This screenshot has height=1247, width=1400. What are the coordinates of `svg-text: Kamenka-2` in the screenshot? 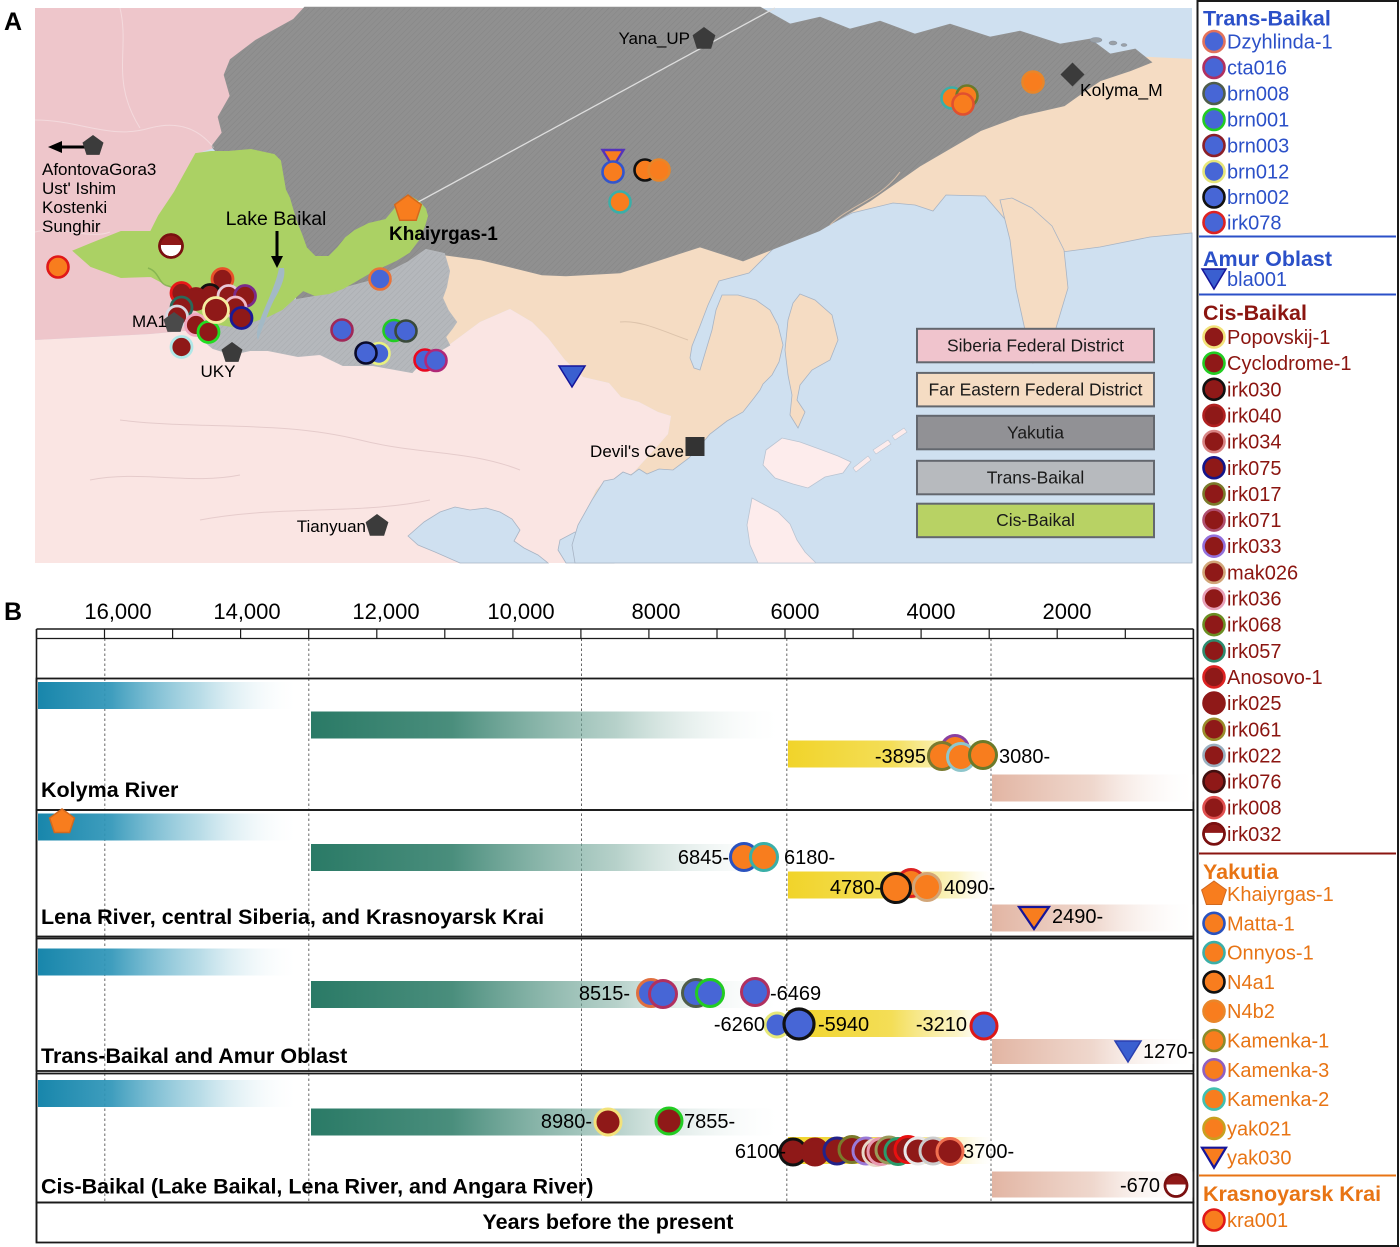 It's located at (1278, 1100).